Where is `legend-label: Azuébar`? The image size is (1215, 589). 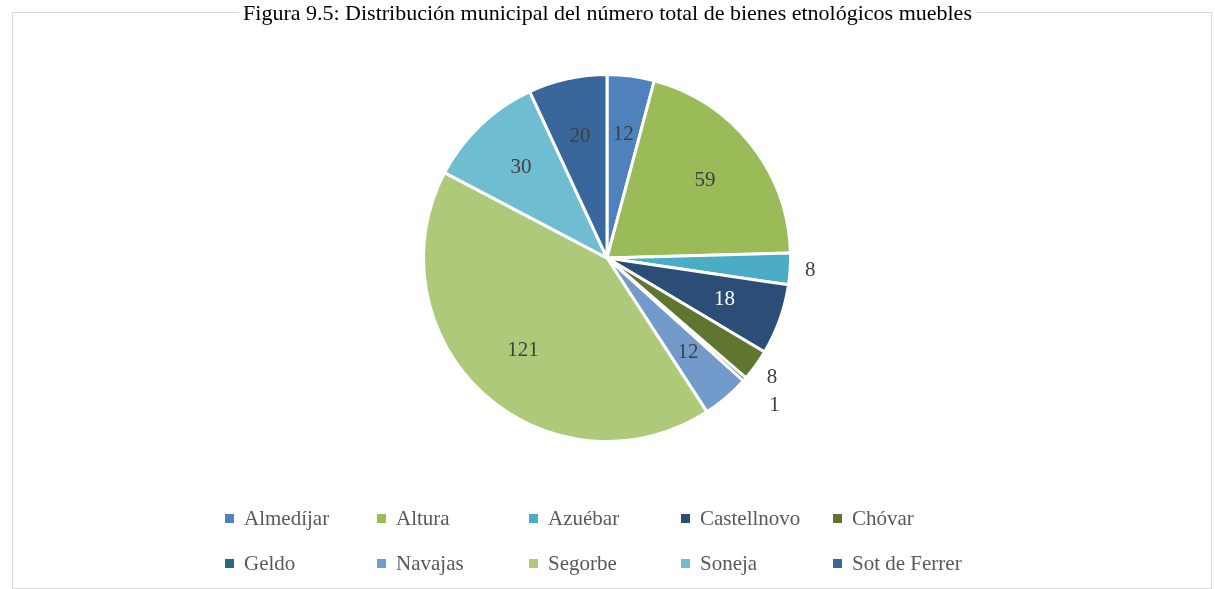
legend-label: Azuébar is located at coordinates (584, 518).